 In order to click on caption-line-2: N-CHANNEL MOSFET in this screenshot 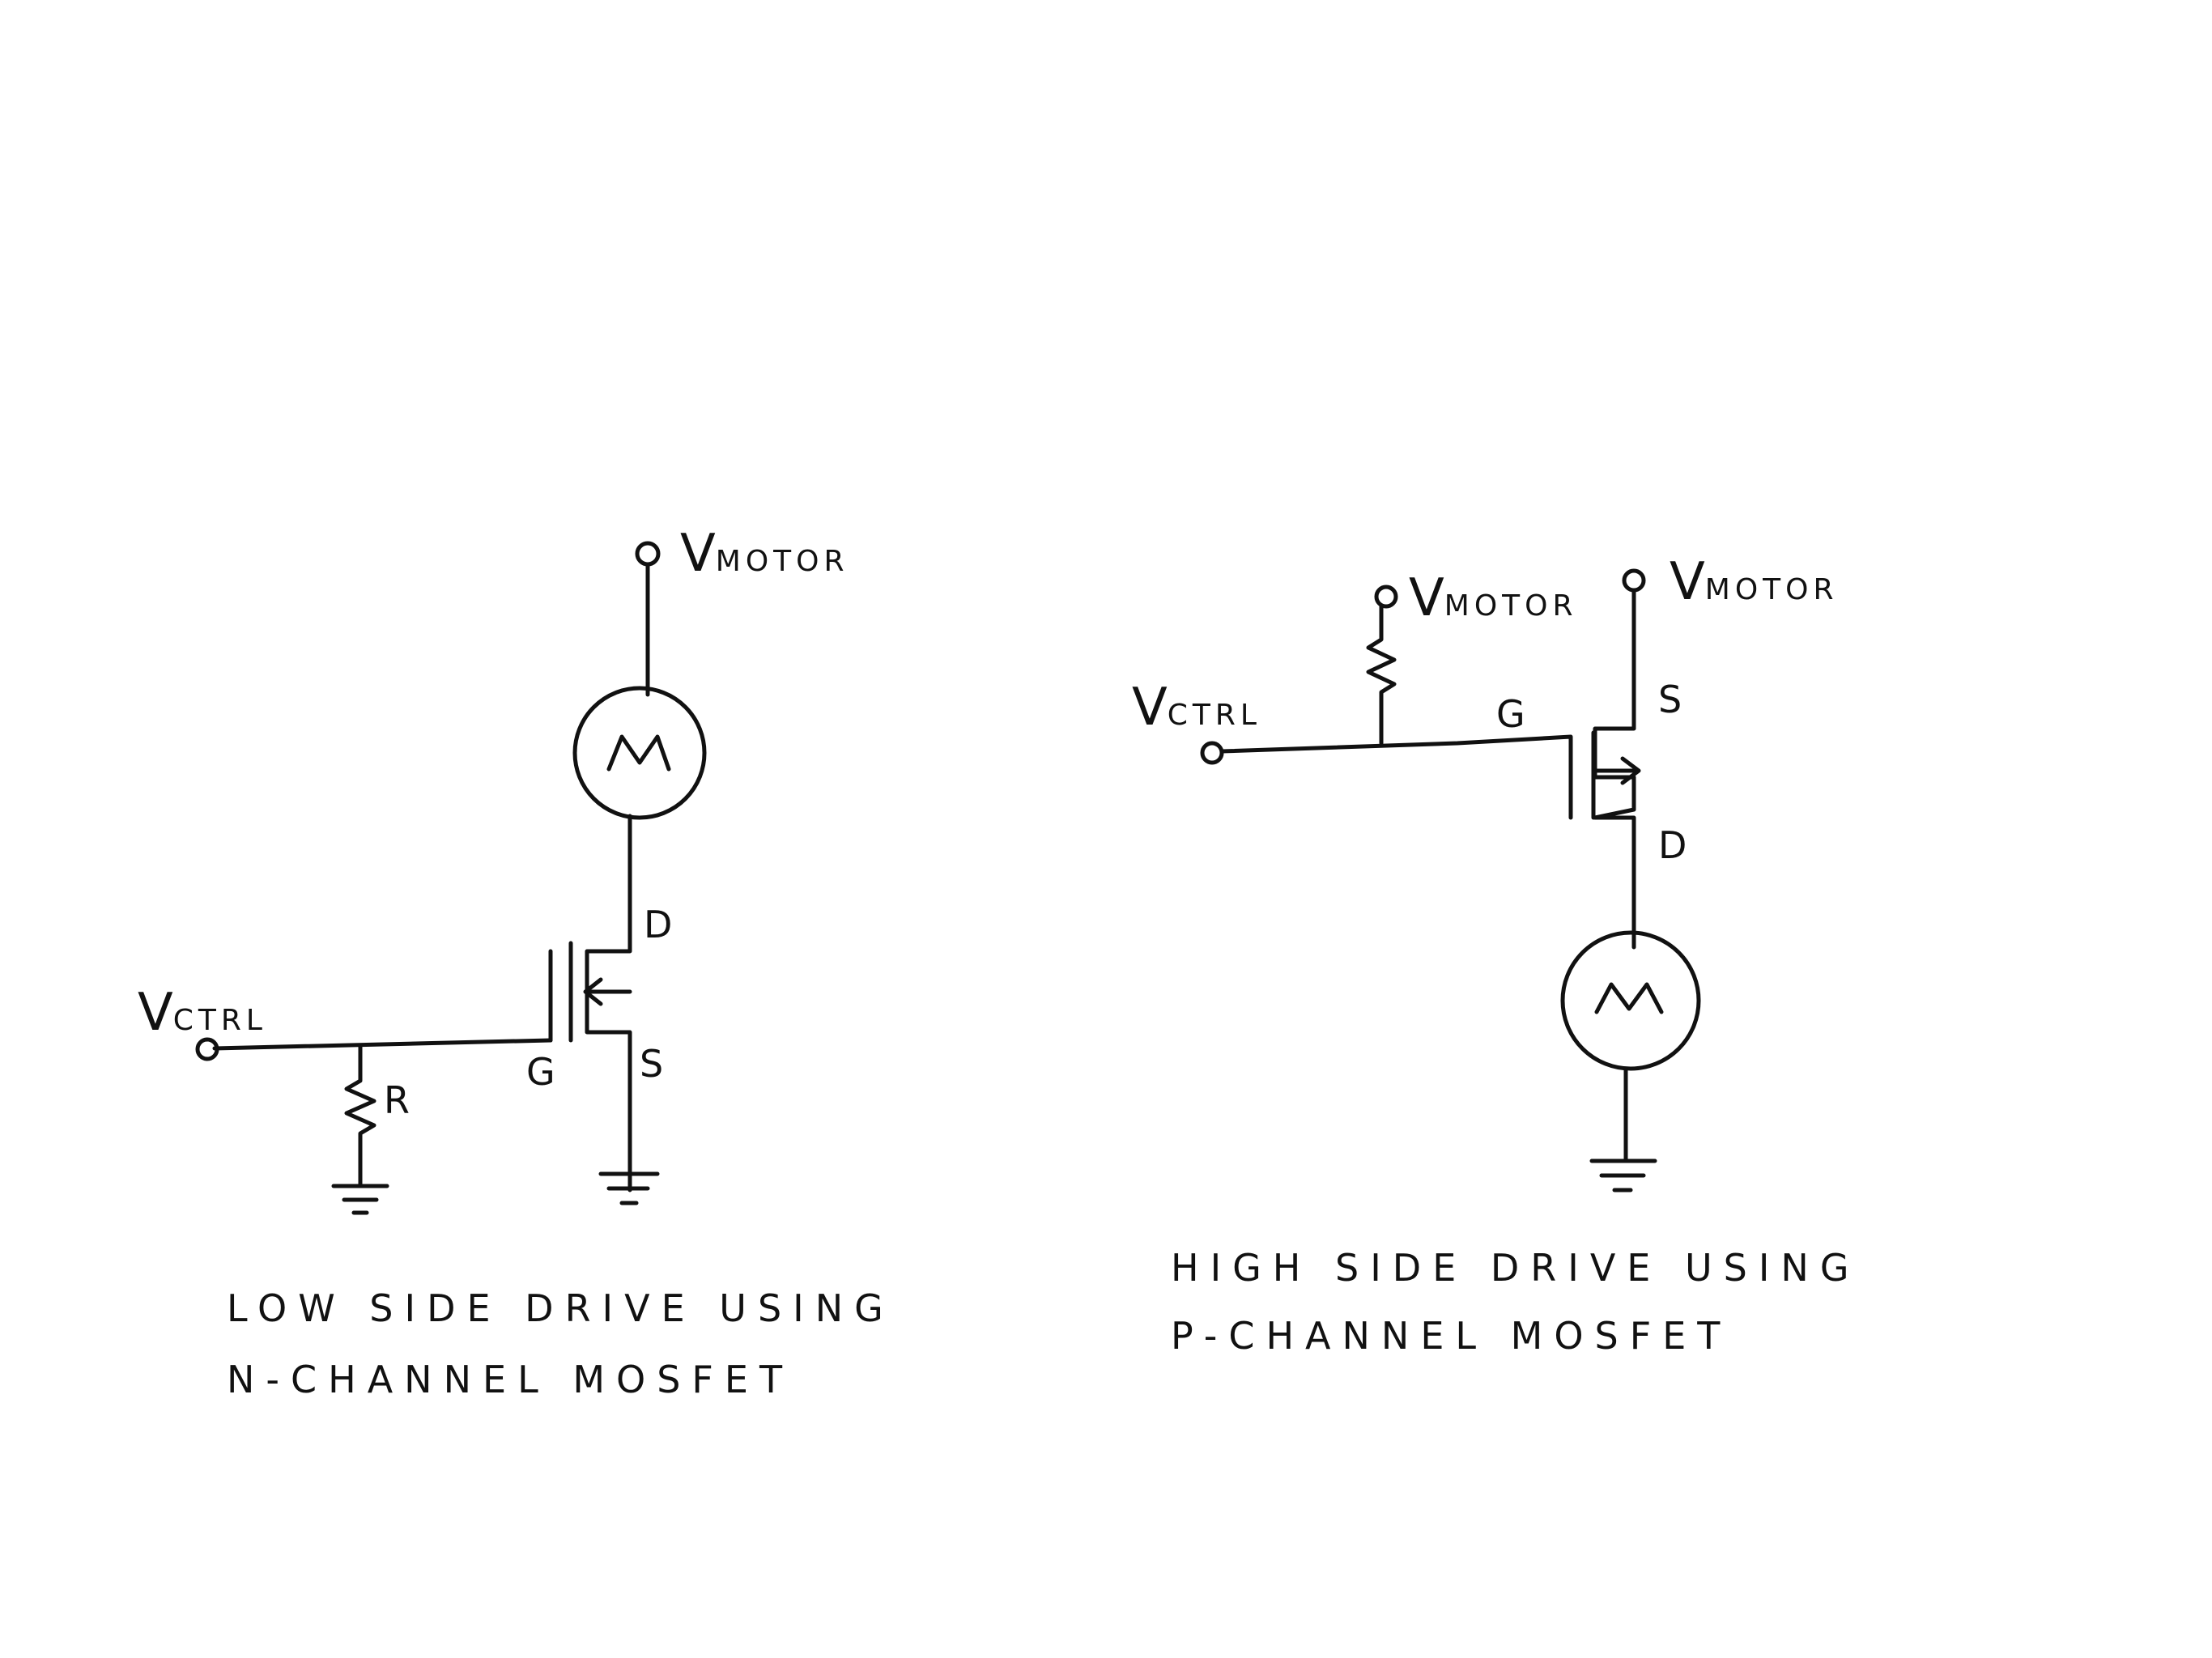, I will do `click(510, 1379)`.